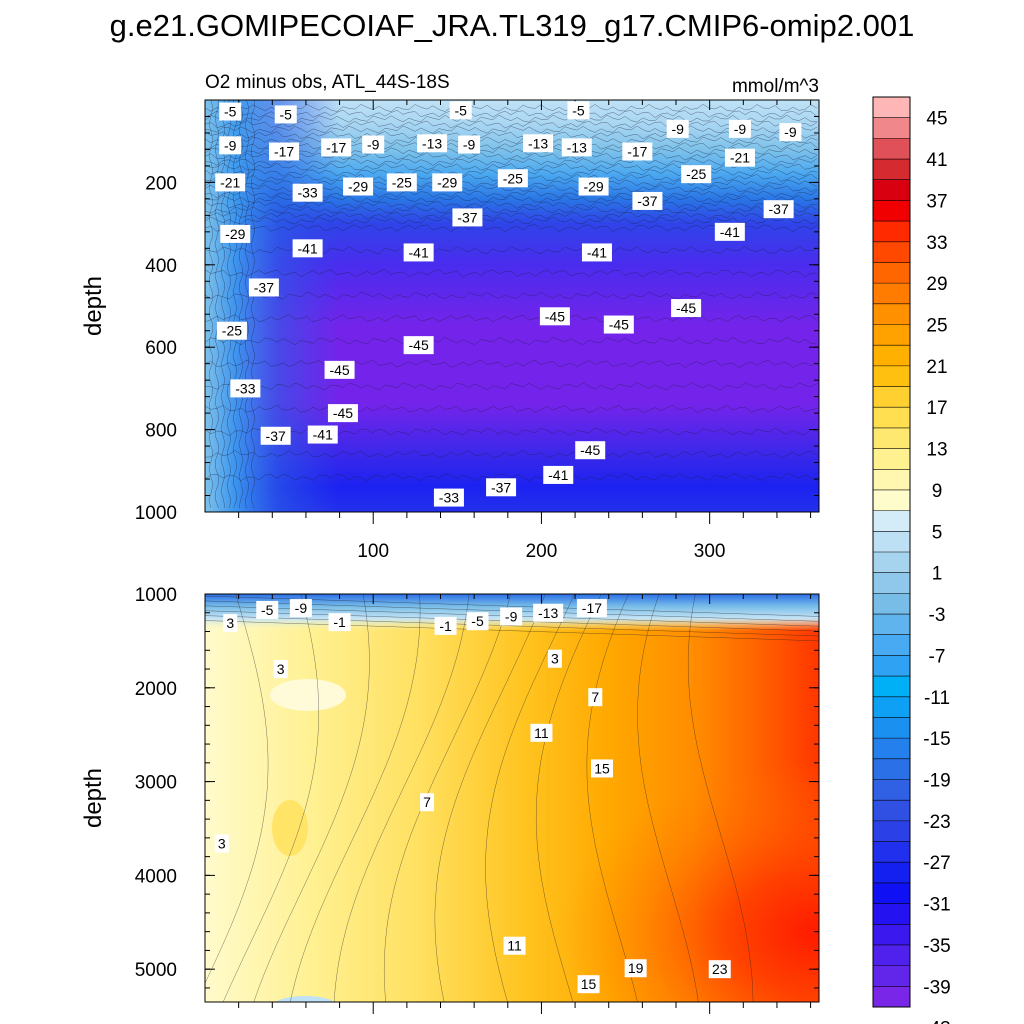  Describe the element at coordinates (305, 999) in the screenshot. I see `lower-bottom-bubble` at that location.